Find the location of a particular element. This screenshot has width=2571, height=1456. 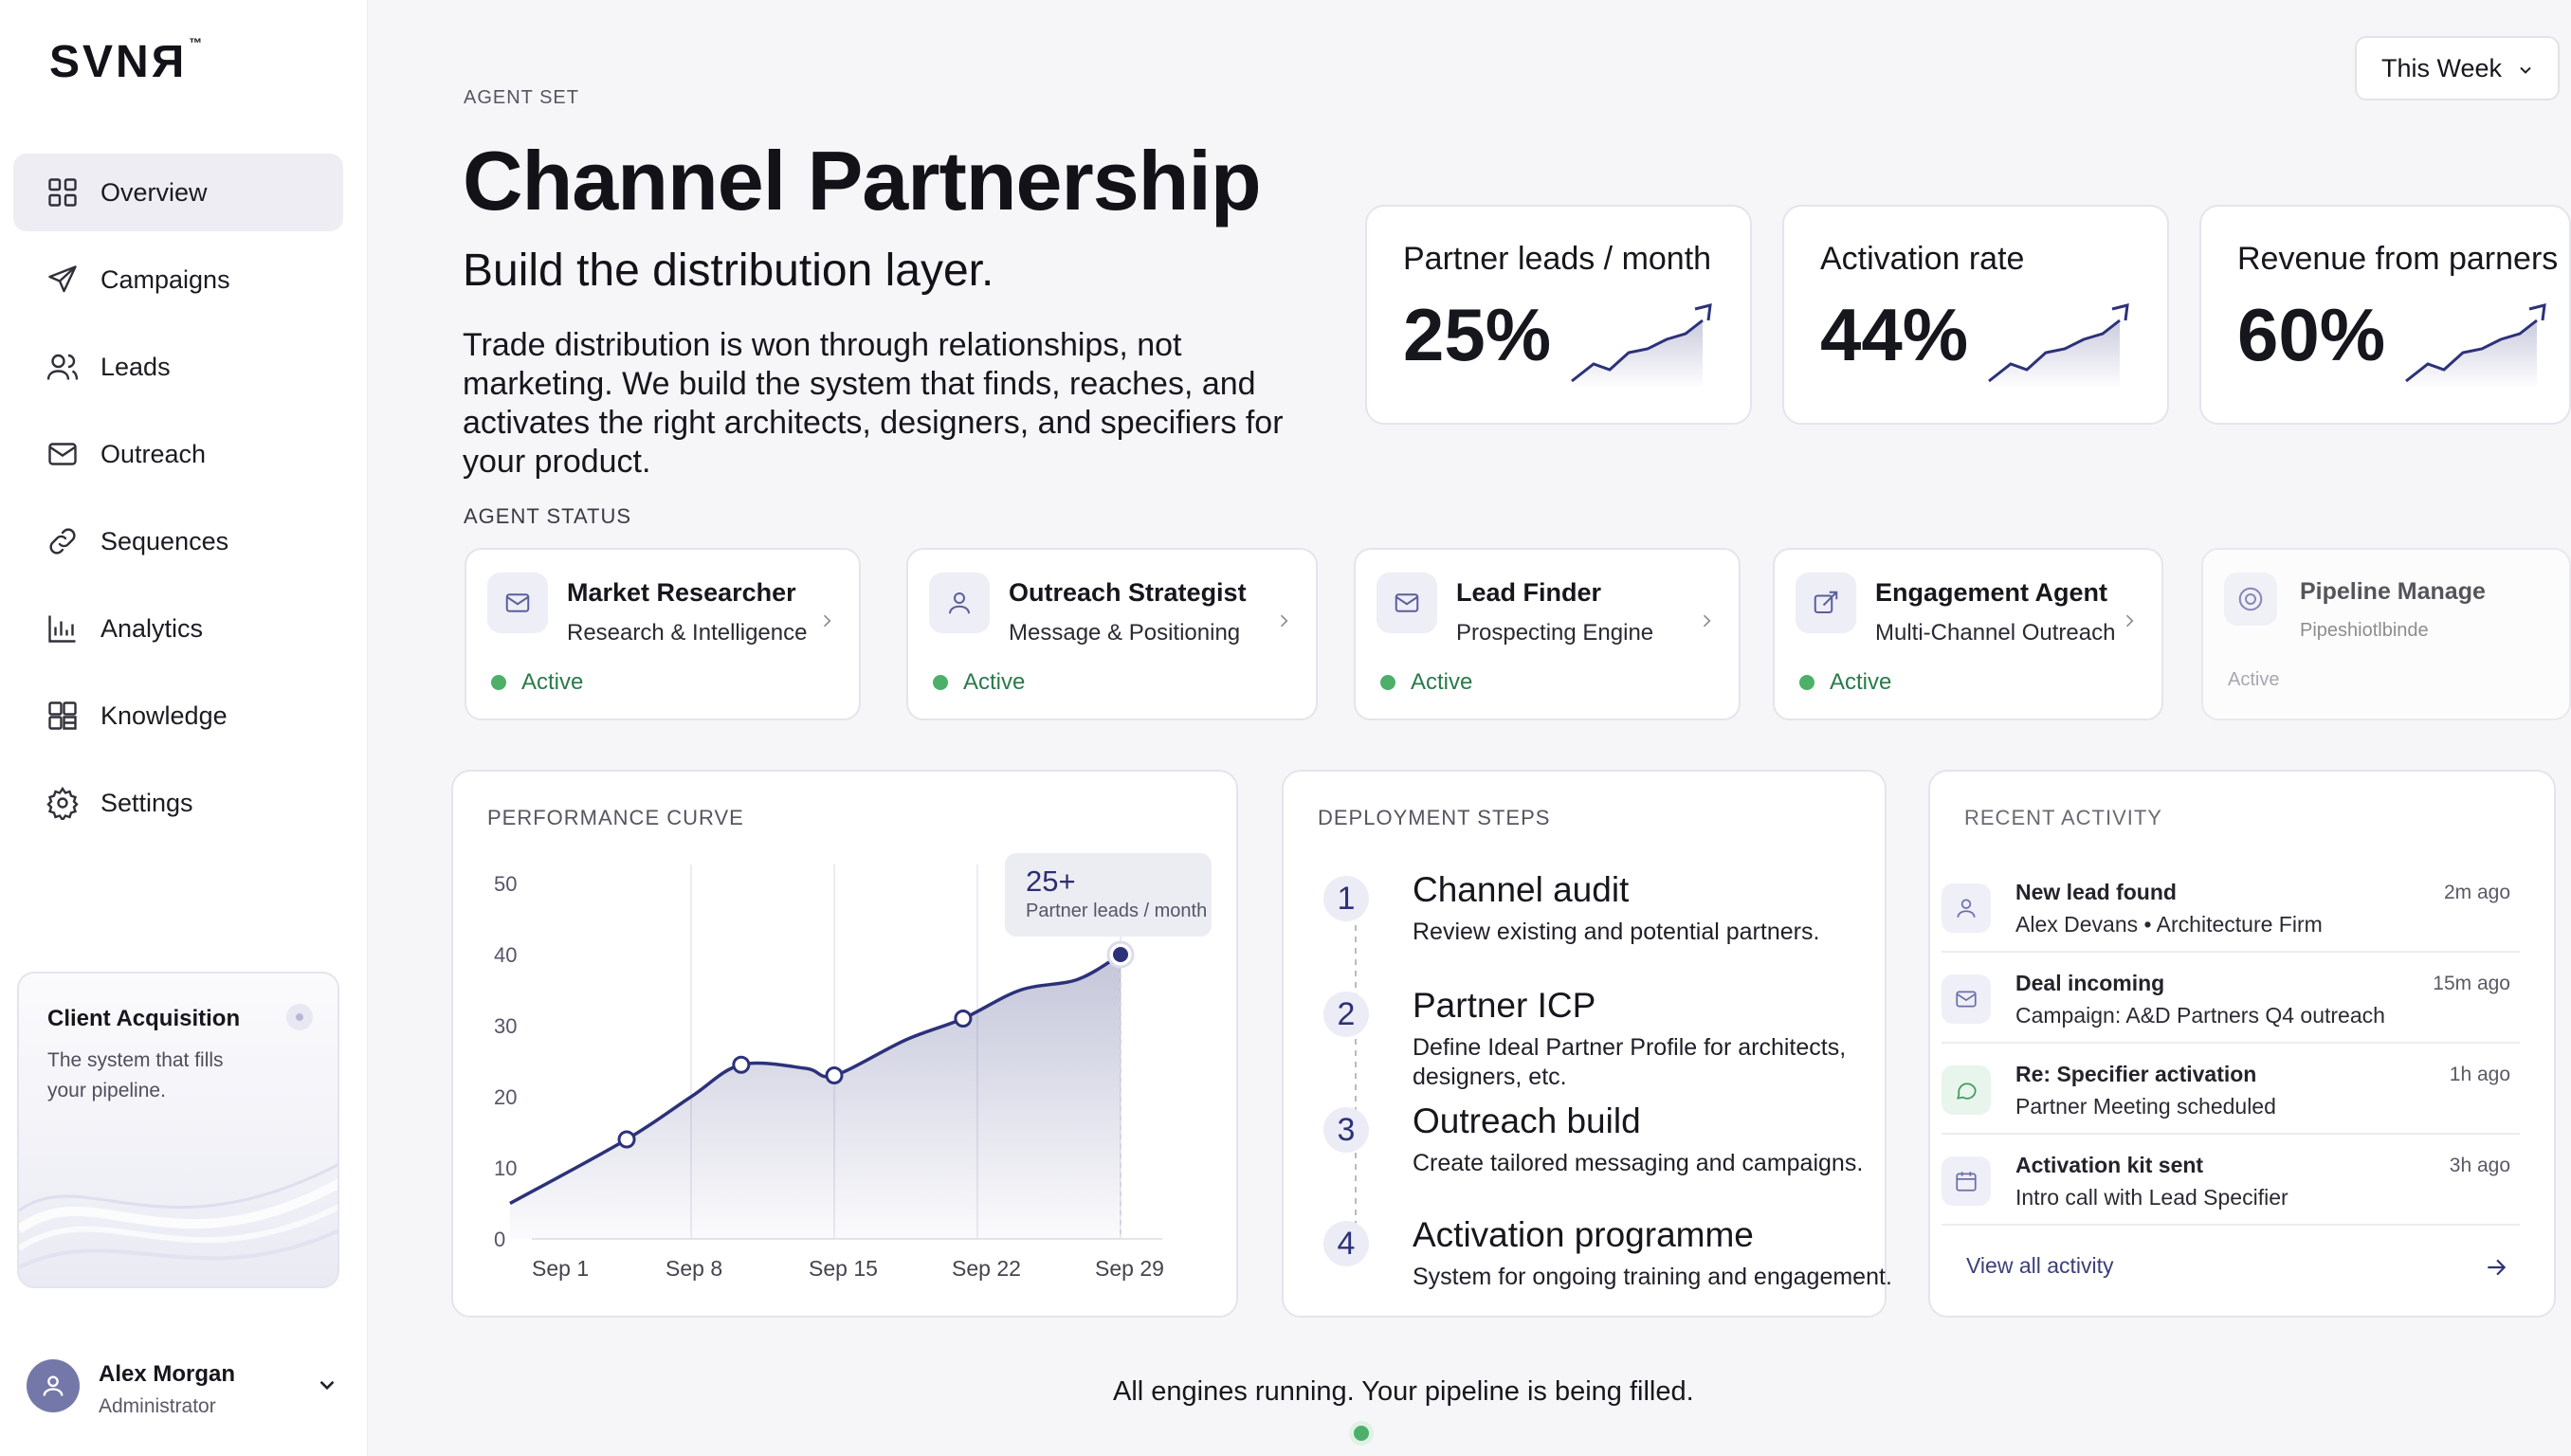

nav-label: Leads is located at coordinates (135, 366).